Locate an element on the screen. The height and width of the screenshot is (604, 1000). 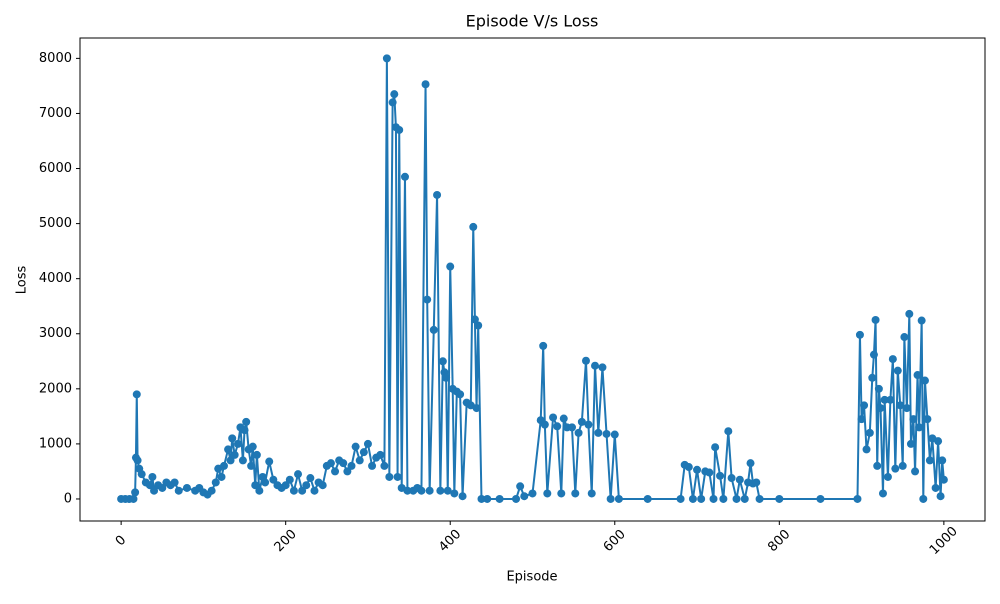
y-axis-label: Loss is located at coordinates (22, 280).